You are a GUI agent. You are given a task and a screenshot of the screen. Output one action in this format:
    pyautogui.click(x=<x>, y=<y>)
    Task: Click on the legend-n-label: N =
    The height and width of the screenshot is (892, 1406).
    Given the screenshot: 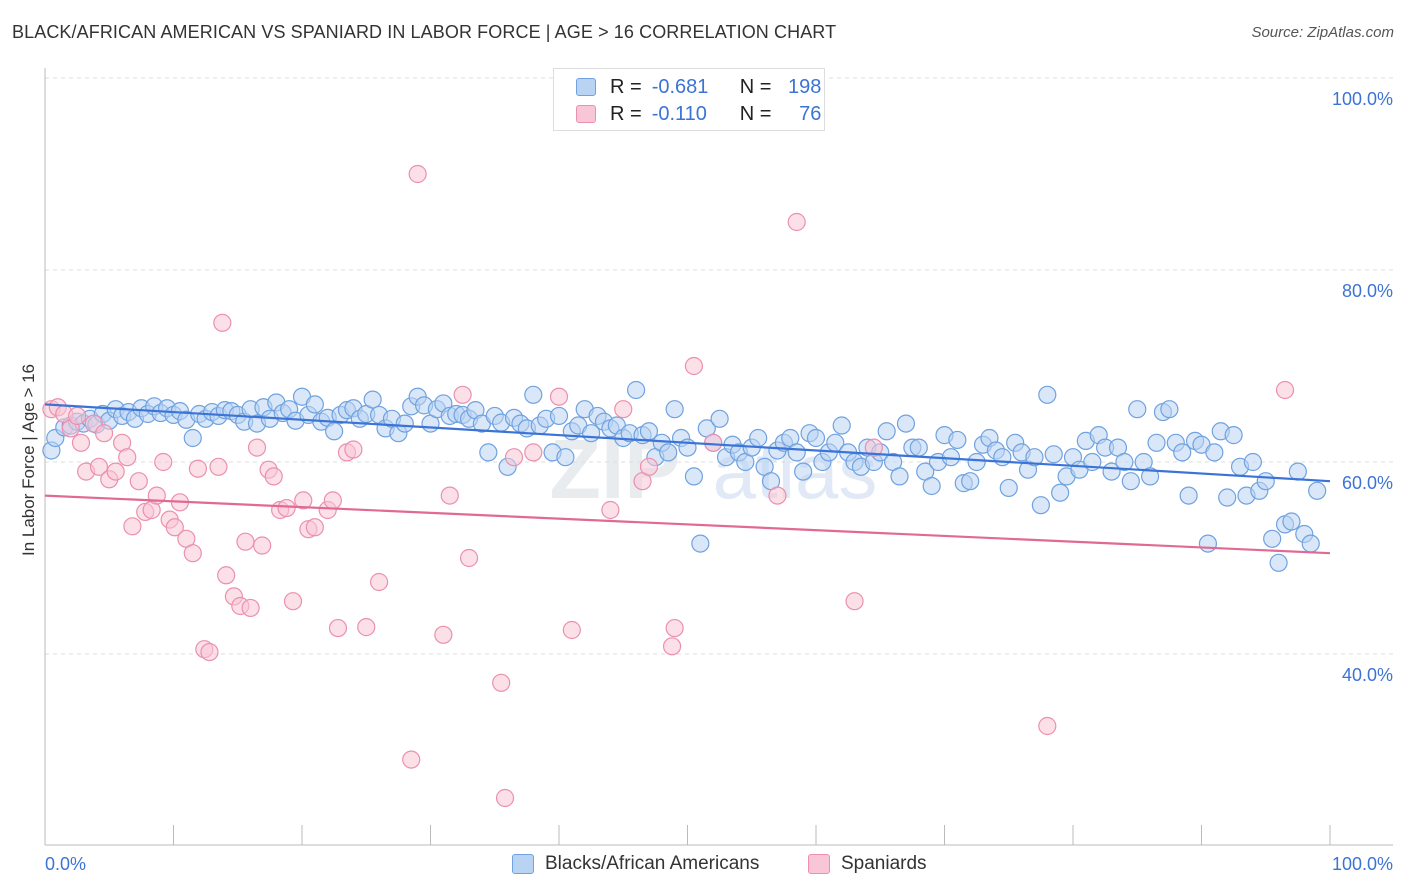 What is the action you would take?
    pyautogui.click(x=755, y=86)
    